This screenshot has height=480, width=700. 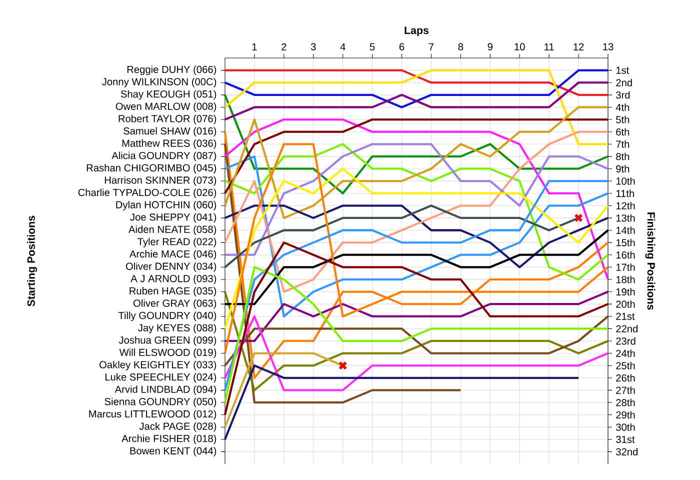 I want to click on text: Sienna GOUNDRY (050), so click(x=160, y=403).